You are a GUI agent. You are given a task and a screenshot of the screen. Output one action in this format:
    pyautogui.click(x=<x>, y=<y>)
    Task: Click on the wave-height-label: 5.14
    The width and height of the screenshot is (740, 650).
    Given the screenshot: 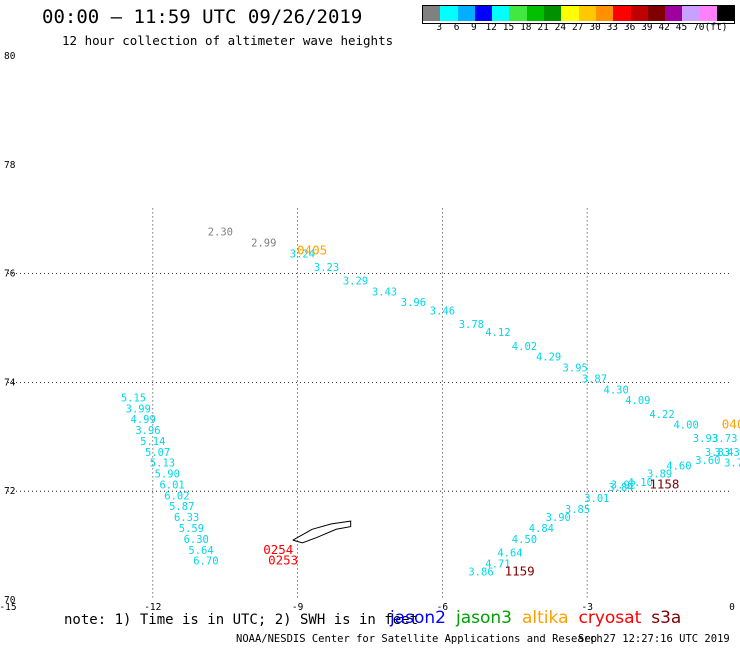 What is the action you would take?
    pyautogui.click(x=152, y=442)
    